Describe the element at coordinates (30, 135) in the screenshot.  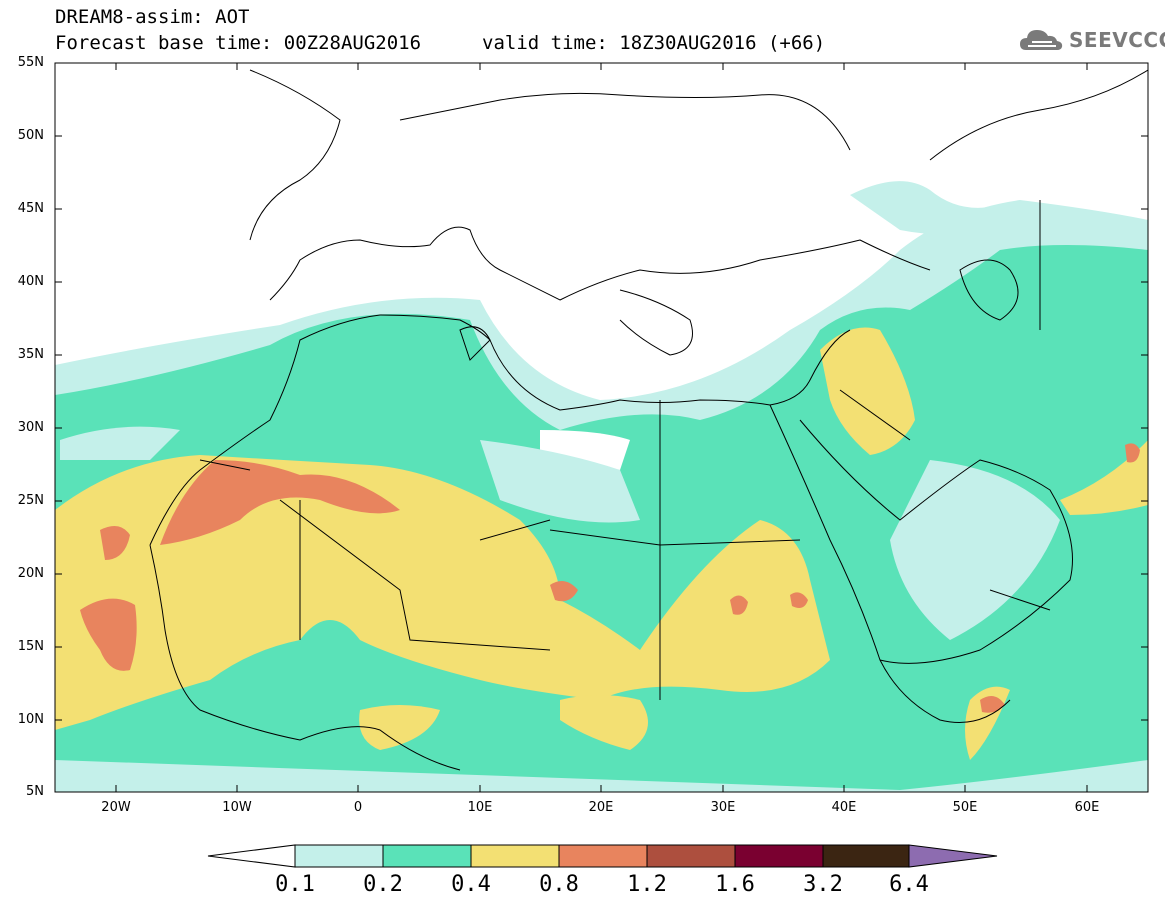
I see `lat-label: 50N` at that location.